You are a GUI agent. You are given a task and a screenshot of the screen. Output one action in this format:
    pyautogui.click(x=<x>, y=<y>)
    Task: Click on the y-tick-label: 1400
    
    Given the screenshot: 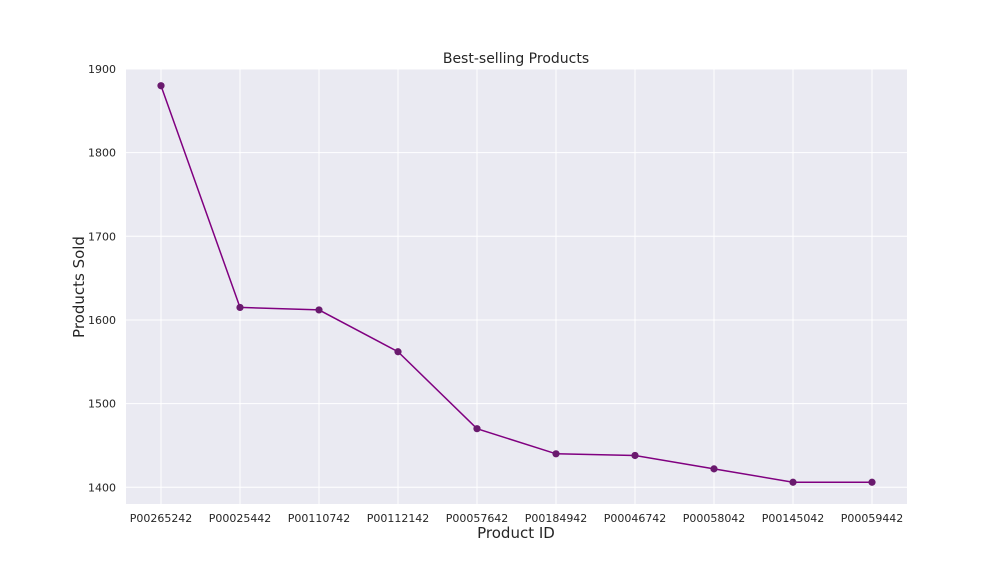 What is the action you would take?
    pyautogui.click(x=102, y=487)
    